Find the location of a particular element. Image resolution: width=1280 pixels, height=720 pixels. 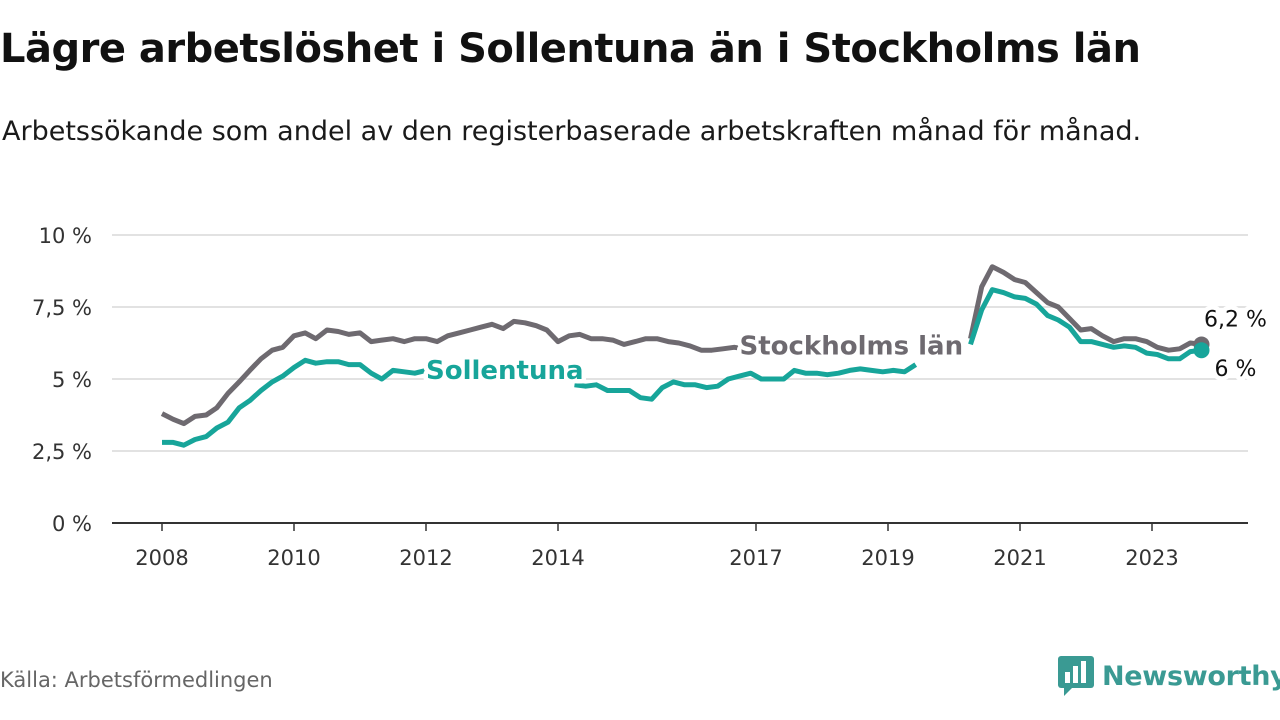

y-tick-label: 2,5 % is located at coordinates (62, 452).